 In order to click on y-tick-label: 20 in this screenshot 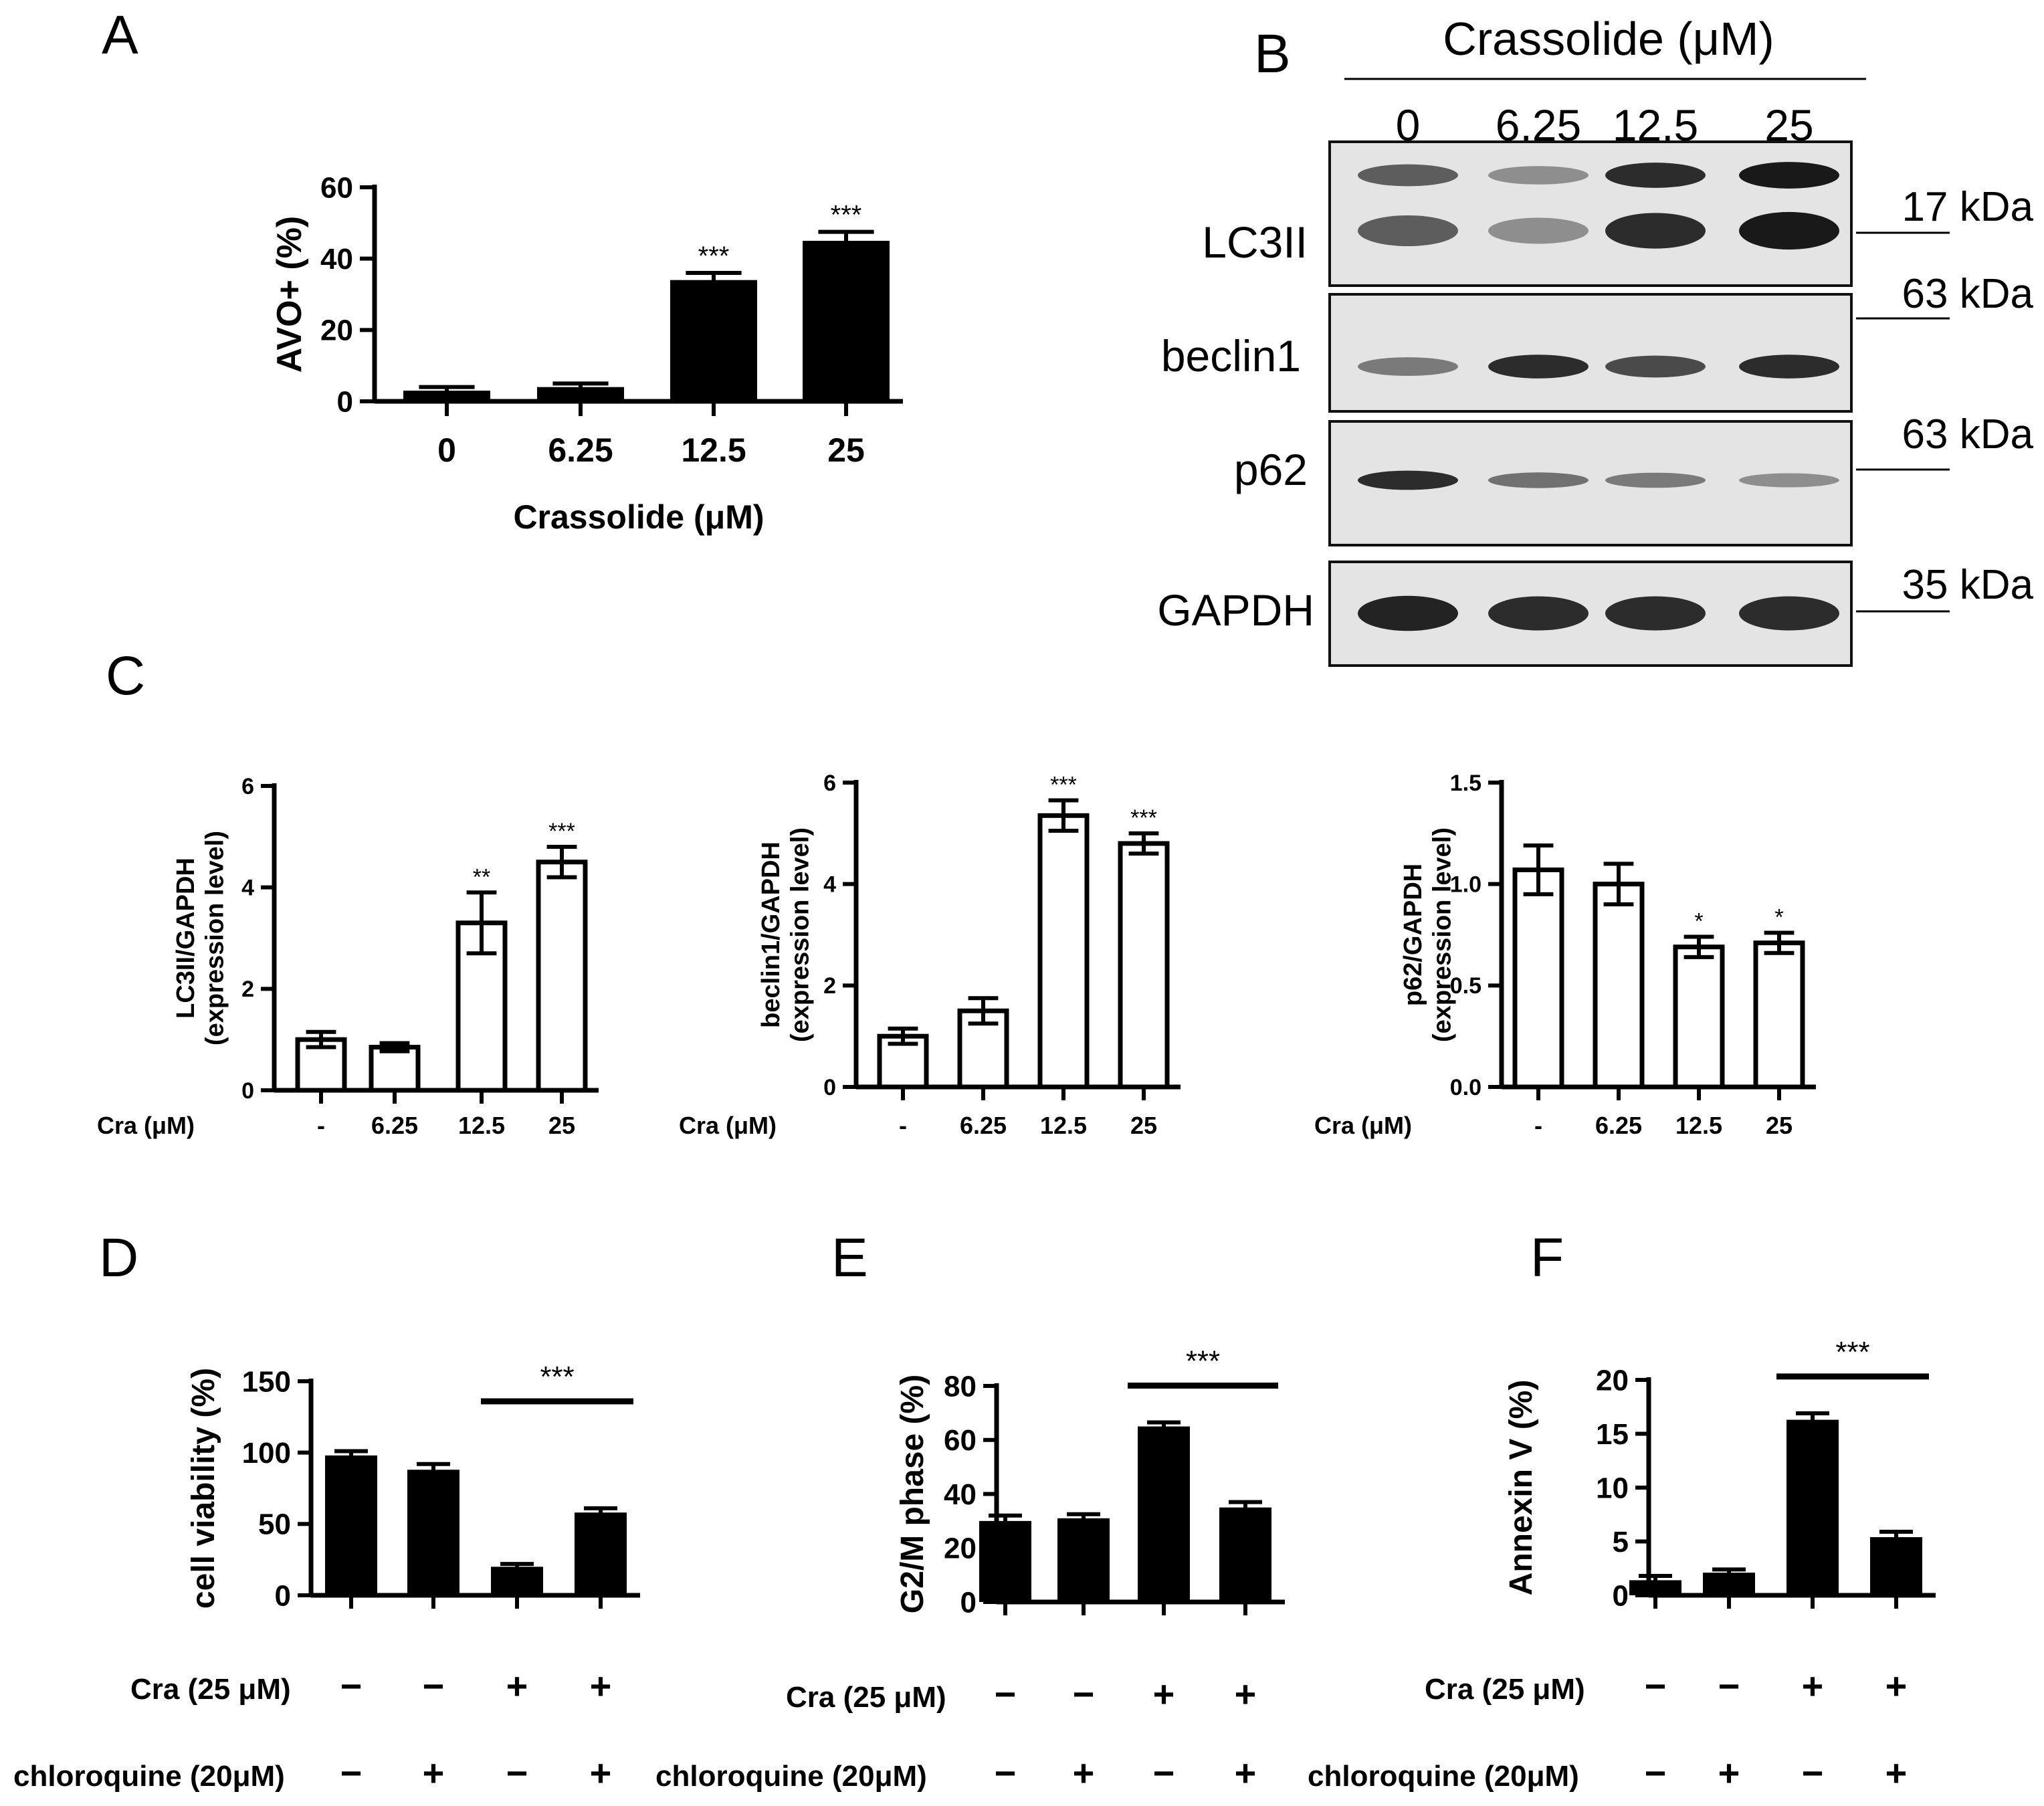, I will do `click(960, 1548)`.